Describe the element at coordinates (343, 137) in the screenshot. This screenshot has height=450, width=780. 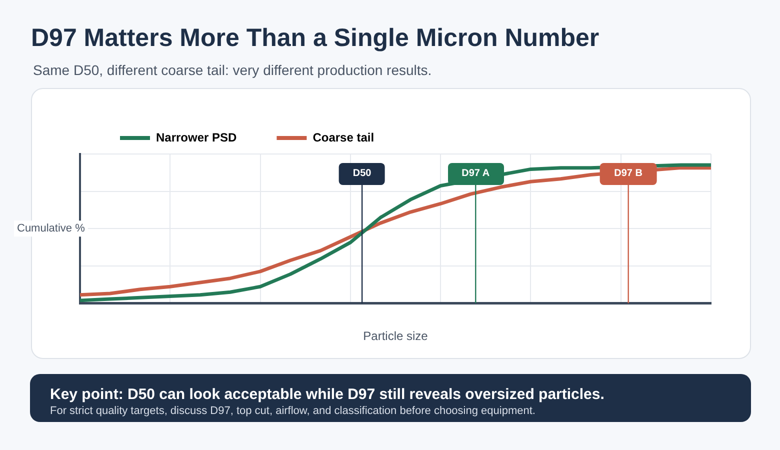
I see `legend-label: Coarse tail` at that location.